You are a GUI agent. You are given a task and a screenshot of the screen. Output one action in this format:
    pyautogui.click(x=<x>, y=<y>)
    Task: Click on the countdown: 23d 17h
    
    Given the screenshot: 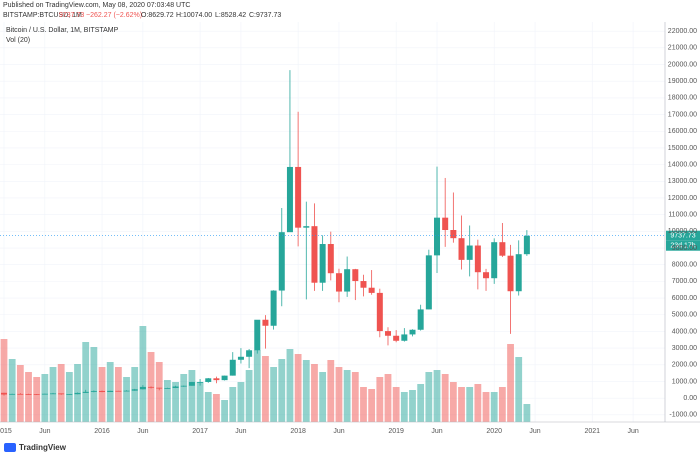 What is the action you would take?
    pyautogui.click(x=682, y=246)
    